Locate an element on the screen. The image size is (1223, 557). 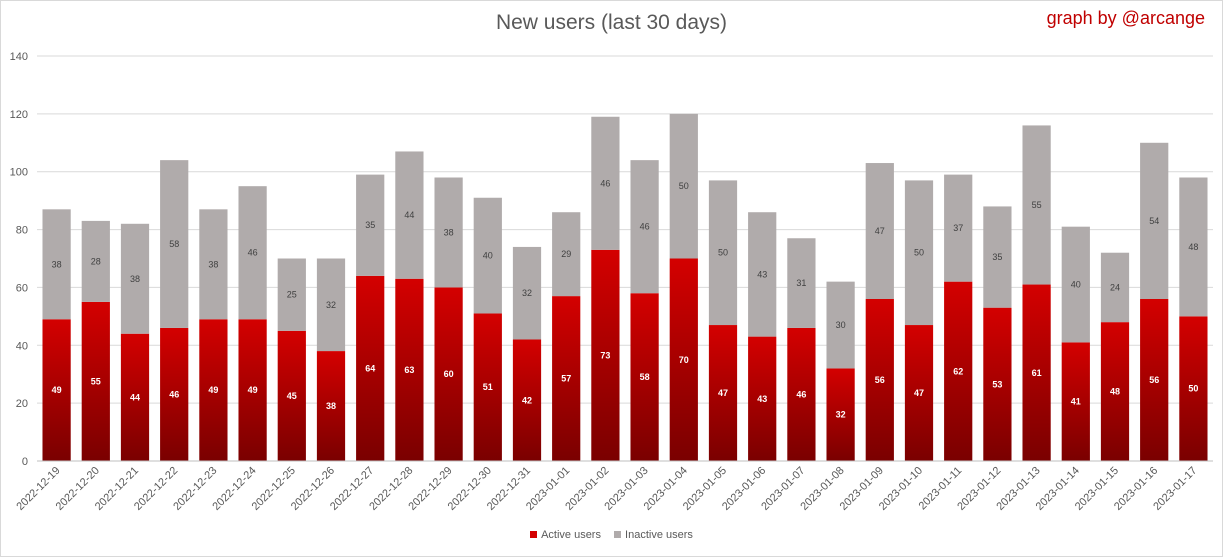
data-label-inactive: 25 is located at coordinates (292, 295).